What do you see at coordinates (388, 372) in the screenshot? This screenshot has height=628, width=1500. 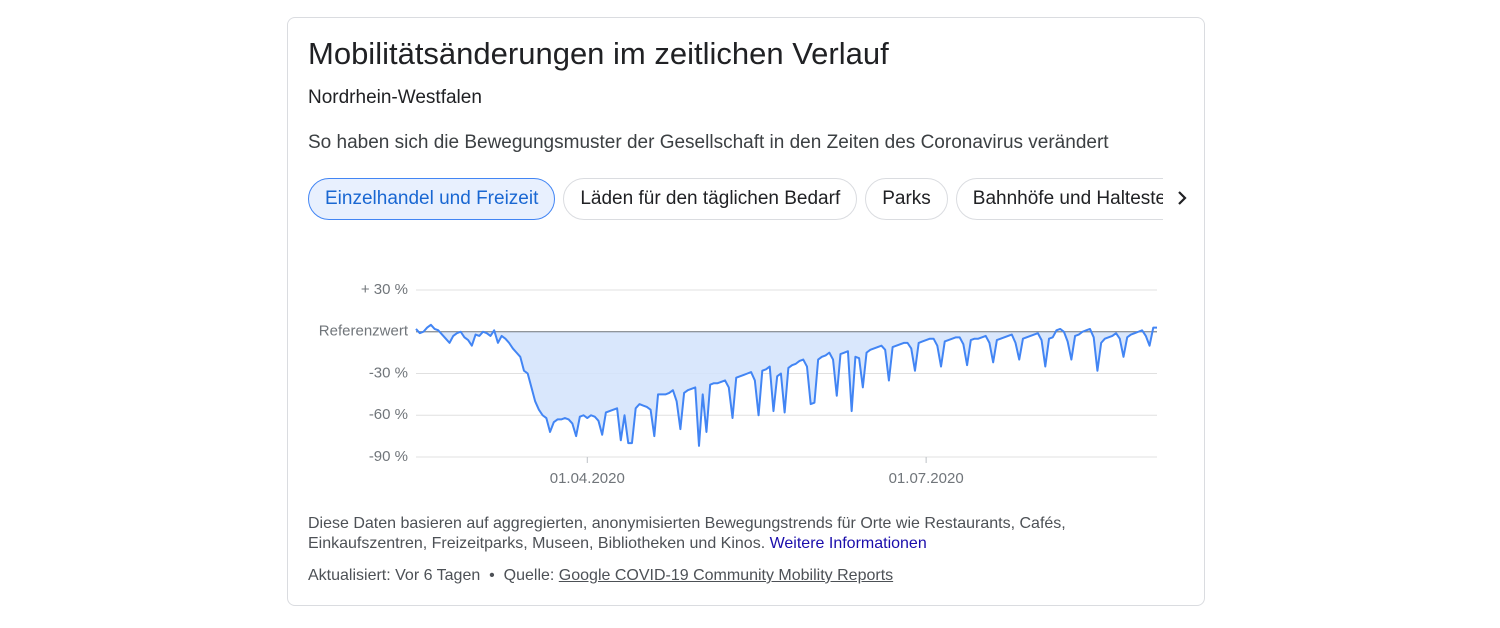 I see `y-tick-label: -30 %` at bounding box center [388, 372].